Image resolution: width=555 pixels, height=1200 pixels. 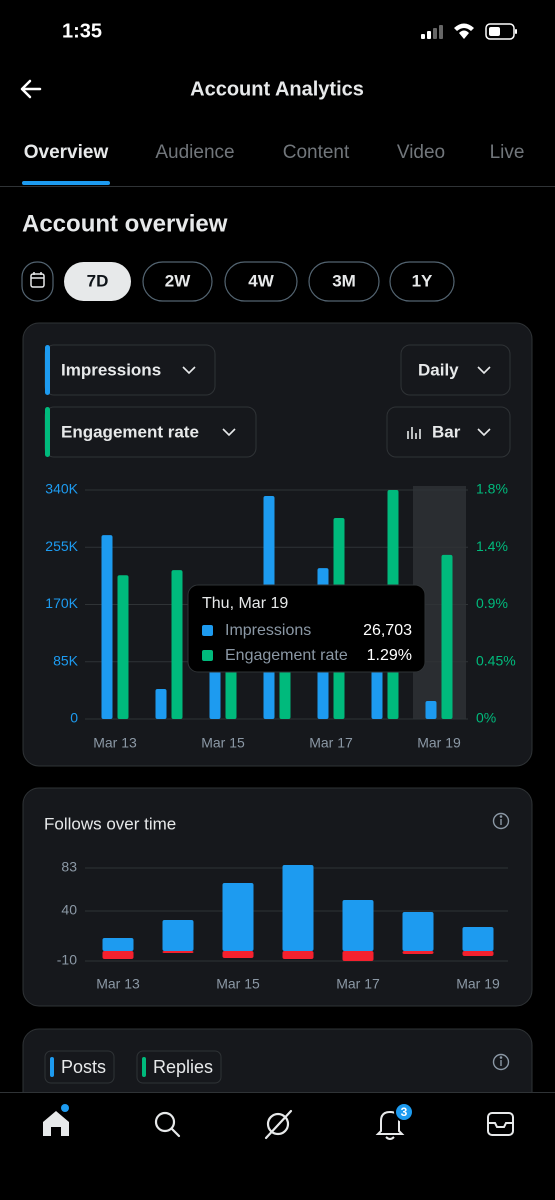 What do you see at coordinates (56, 1120) in the screenshot?
I see `nav-home` at bounding box center [56, 1120].